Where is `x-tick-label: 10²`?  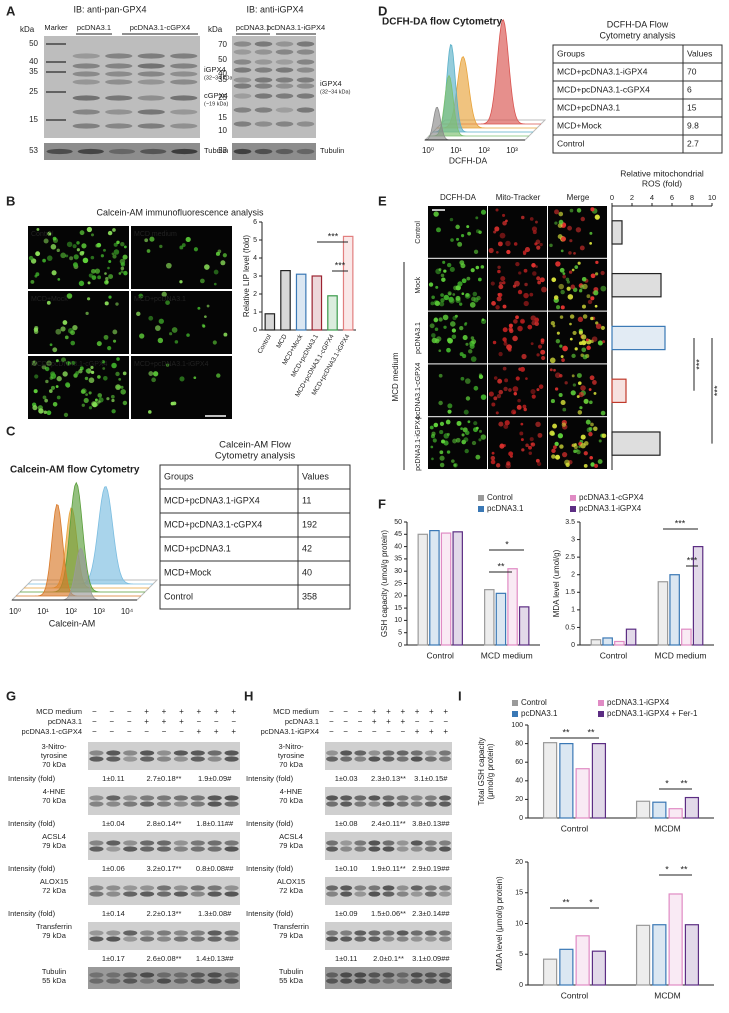 x-tick-label: 10² is located at coordinates (484, 150).